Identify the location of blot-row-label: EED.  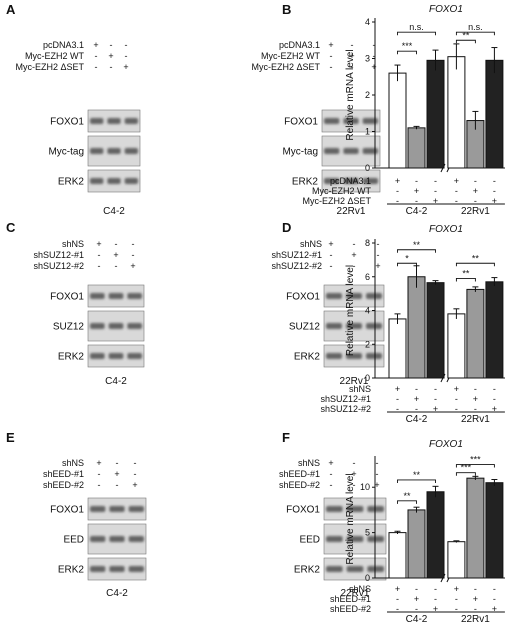
(309, 540).